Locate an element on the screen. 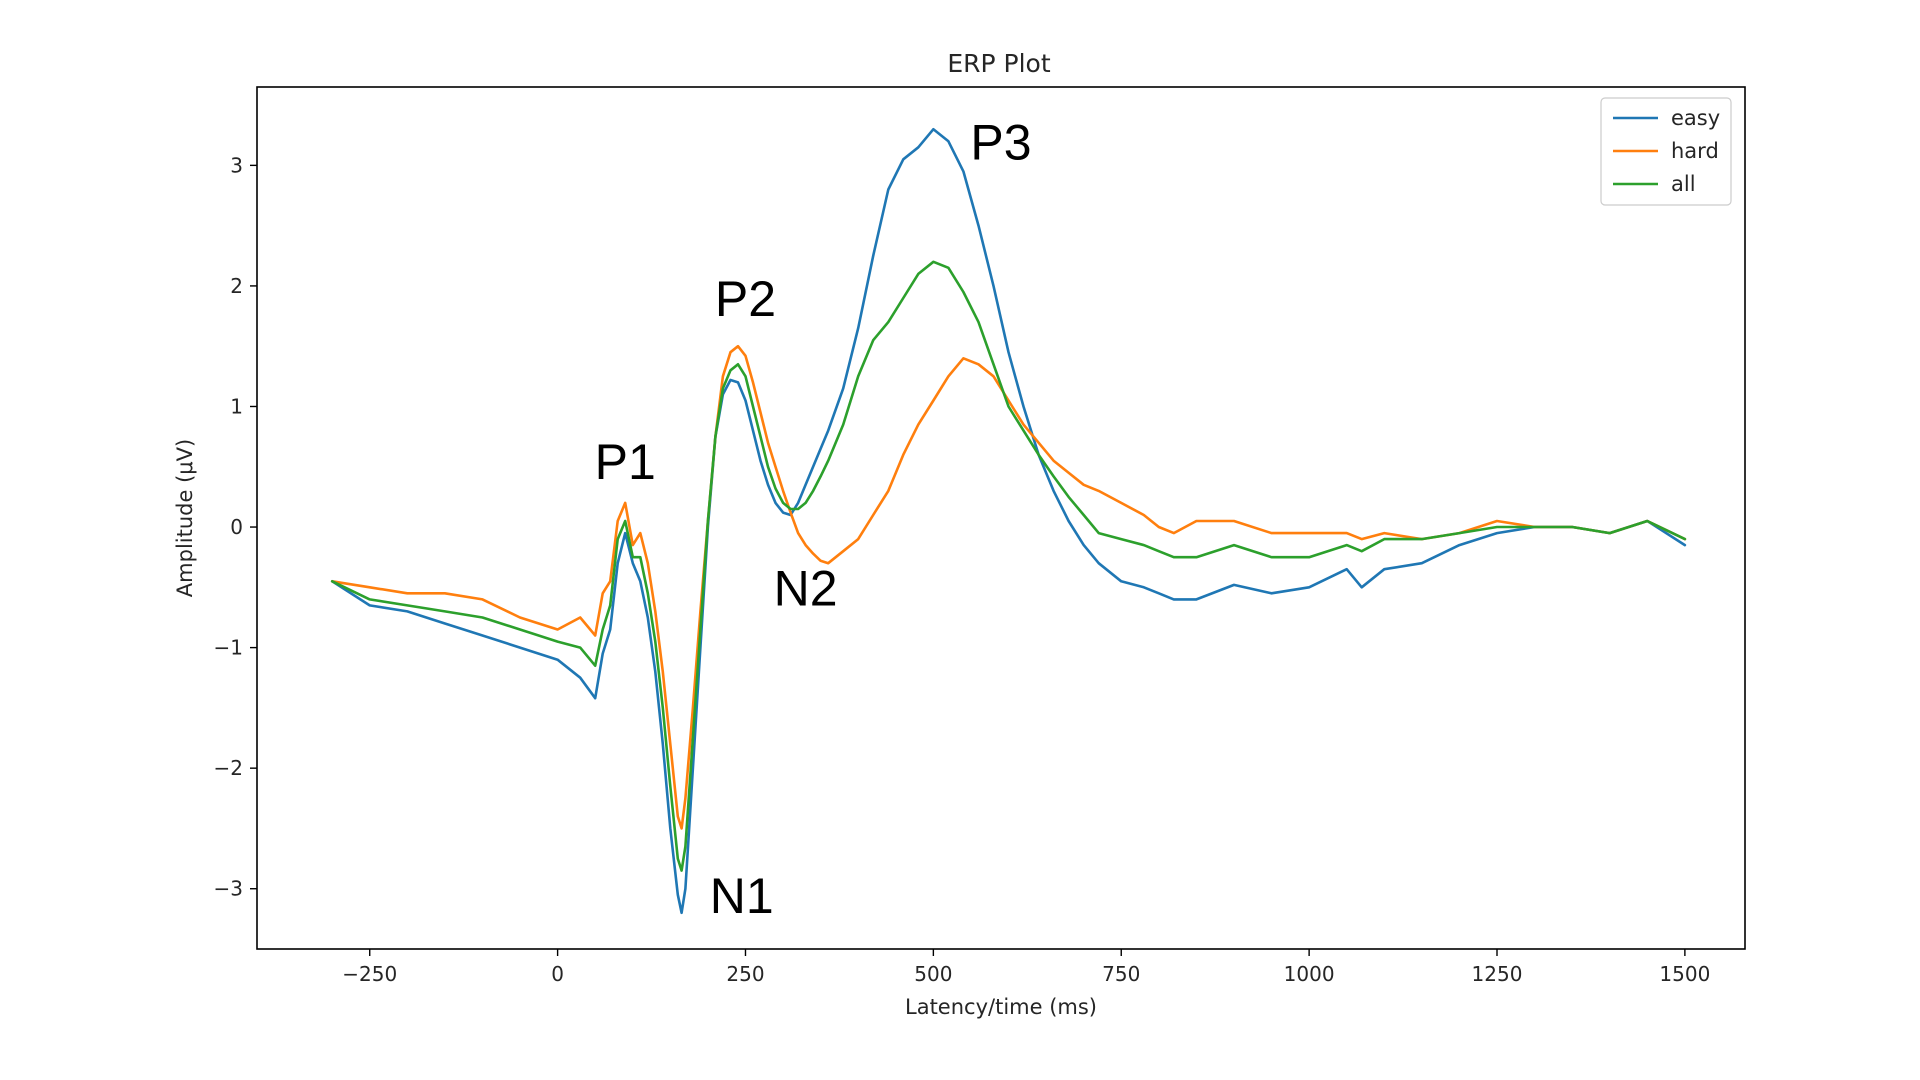 This screenshot has height=1080, width=1920. x-axis-label: Latency/time (ms) is located at coordinates (1001, 1007).